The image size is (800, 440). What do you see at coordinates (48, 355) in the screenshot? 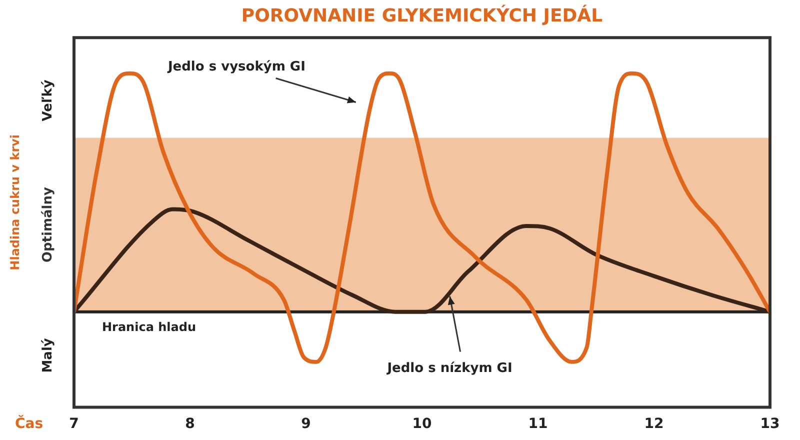
I see `text: Malý` at bounding box center [48, 355].